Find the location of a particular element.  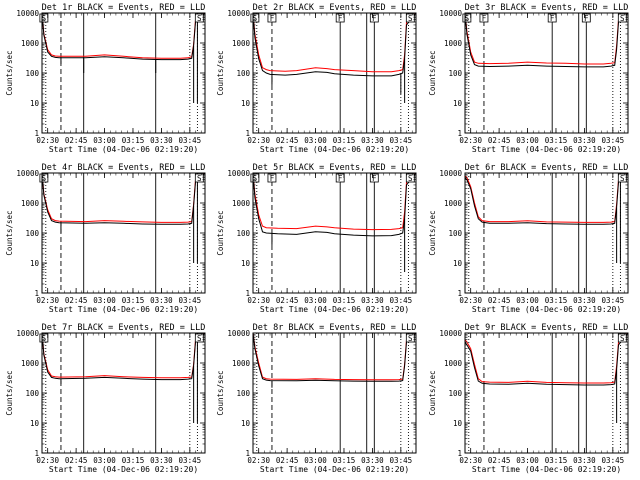

panel-title: Det 9r BLACK = Events, RED = LLD is located at coordinates (547, 328).